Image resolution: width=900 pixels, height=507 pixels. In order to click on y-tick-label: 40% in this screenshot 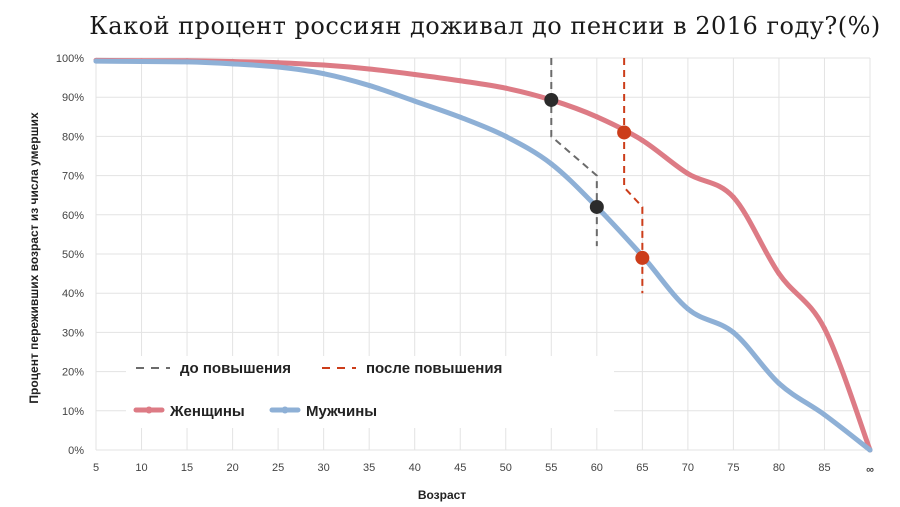, I will do `click(73, 294)`.